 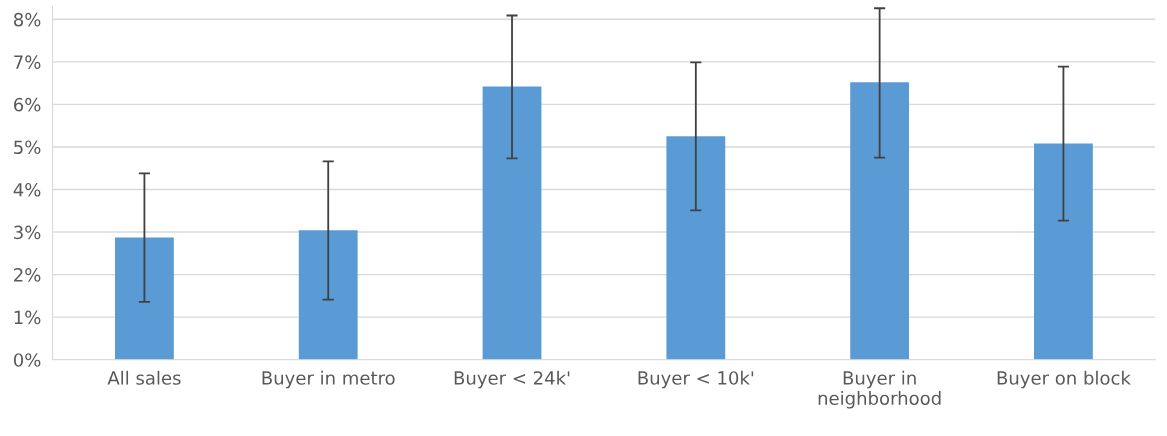 I want to click on y-tick-label: 6%, so click(x=27, y=104).